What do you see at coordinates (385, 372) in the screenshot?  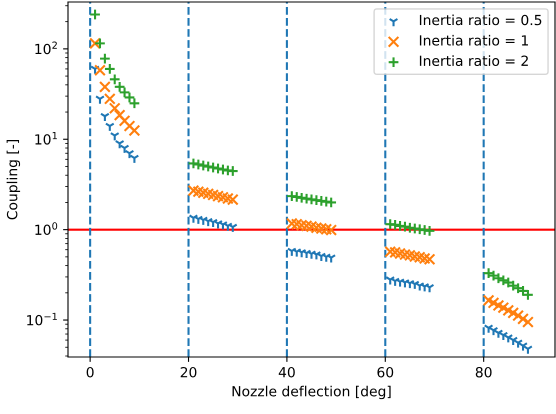 I see `x-tick-label: 60` at bounding box center [385, 372].